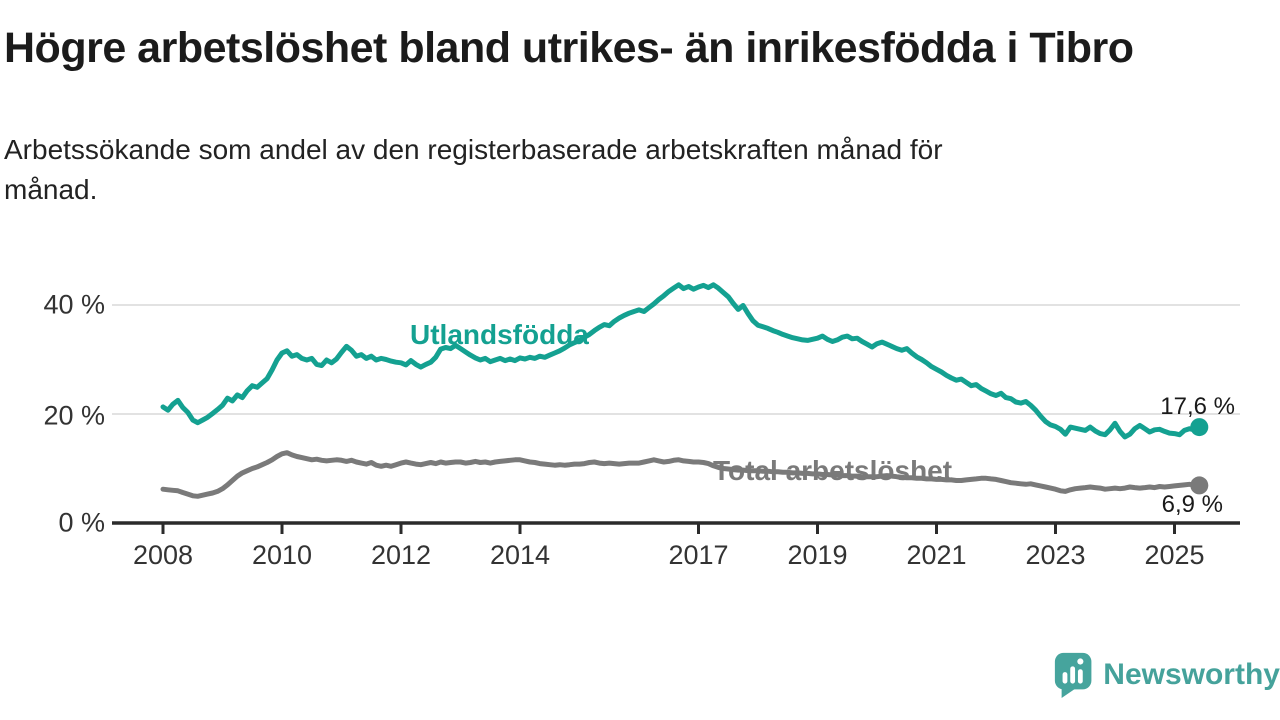  I want to click on y-axis-label-20: 20 %, so click(74, 415).